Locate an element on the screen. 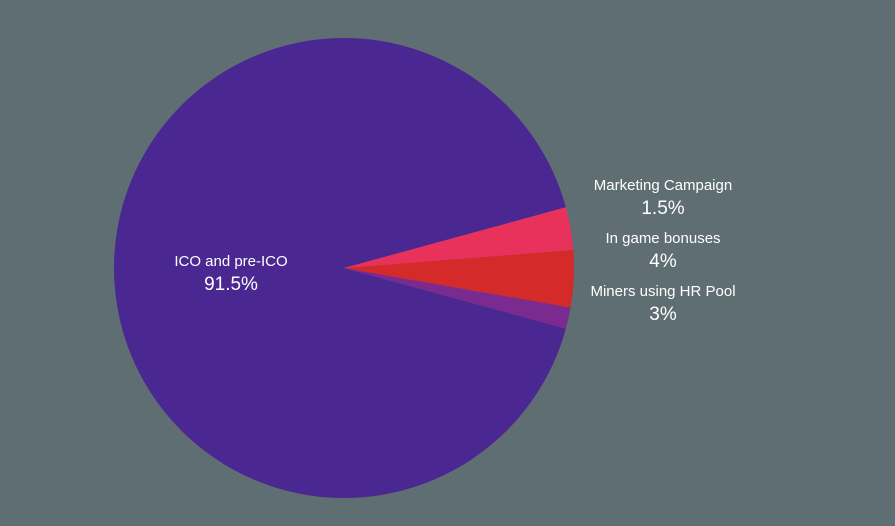 This screenshot has height=526, width=895. pie-slice-marketing-campaign is located at coordinates (457, 298).